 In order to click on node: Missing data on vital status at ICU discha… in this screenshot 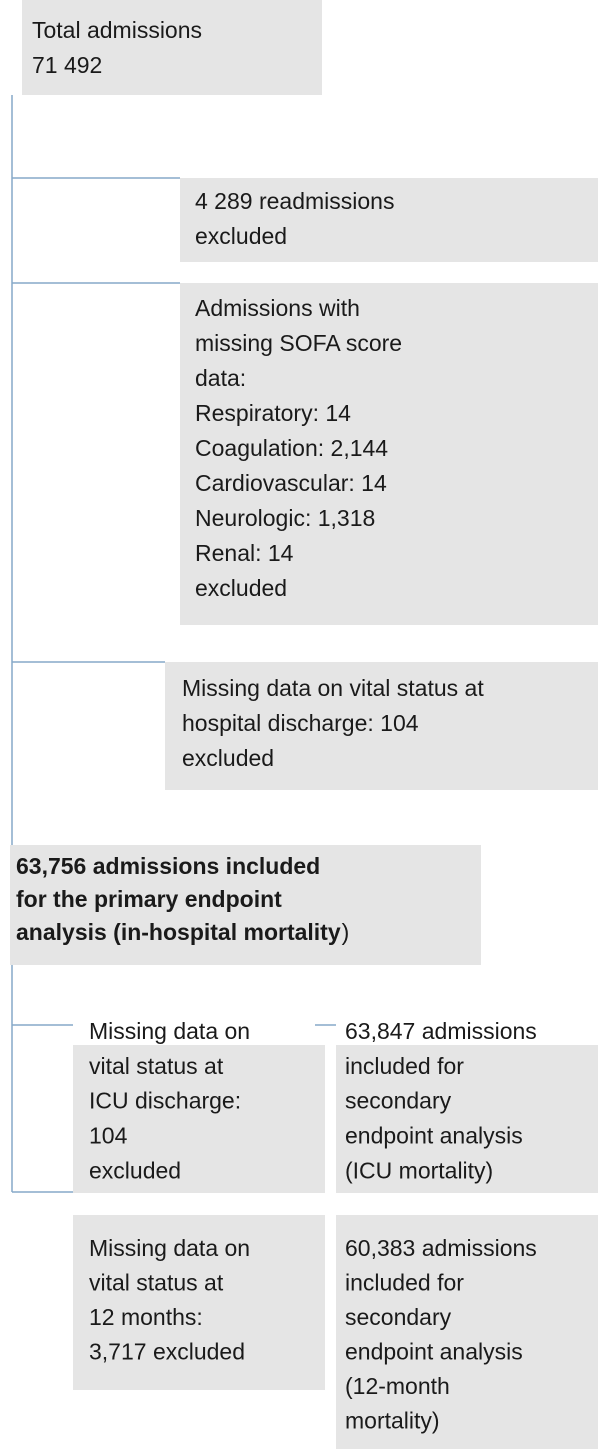, I will do `click(199, 1105)`.